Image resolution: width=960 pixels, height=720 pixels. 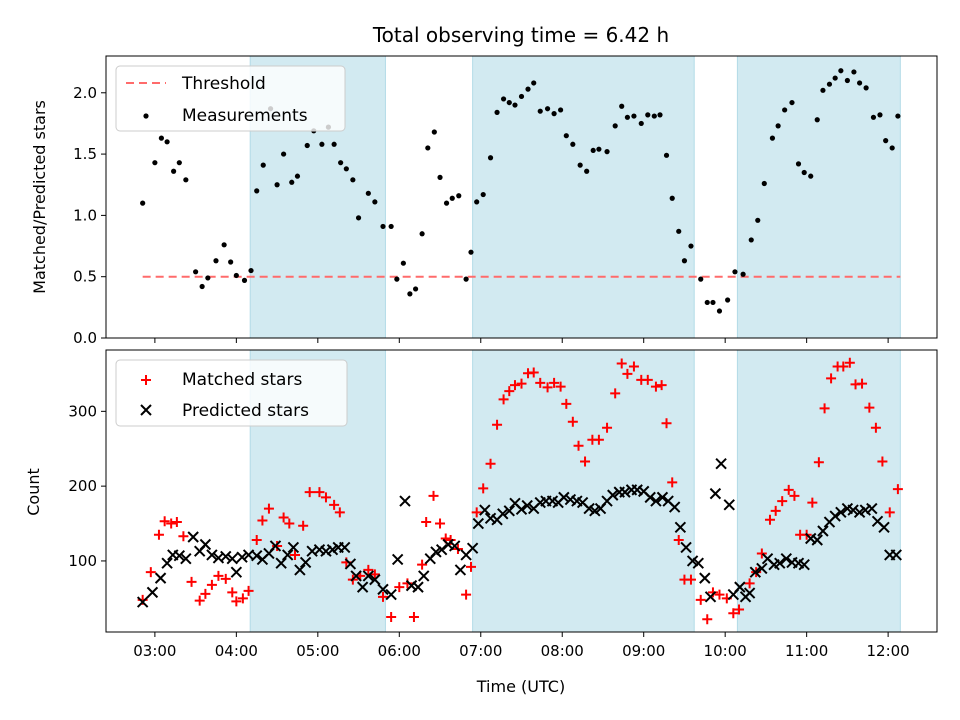 What do you see at coordinates (223, 84) in the screenshot?
I see `legend-threshold-label: Threshold` at bounding box center [223, 84].